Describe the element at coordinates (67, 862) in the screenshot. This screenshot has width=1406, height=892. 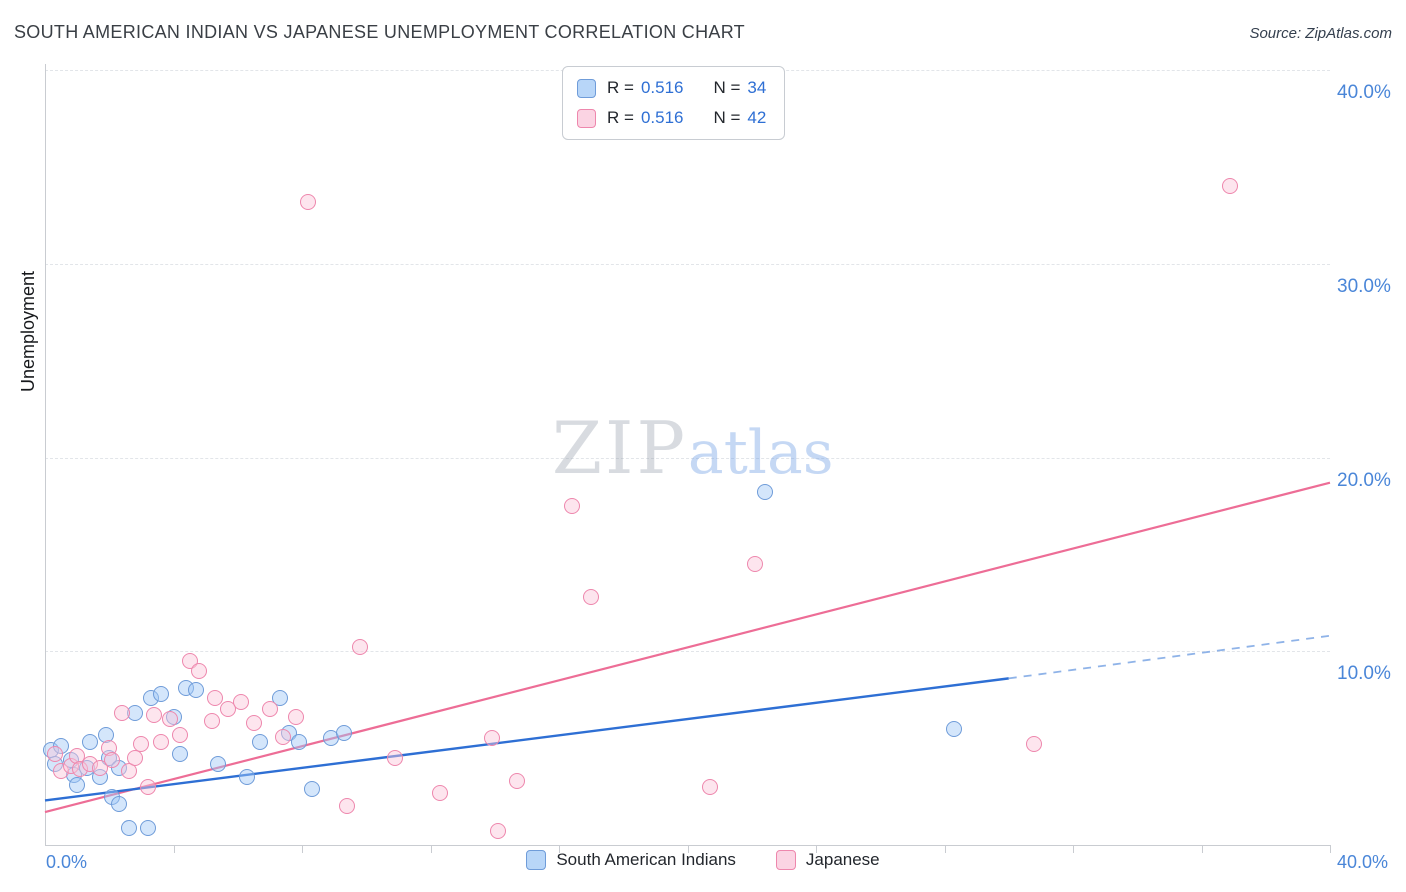
I see `x-axis-min-label: 0.0%` at that location.